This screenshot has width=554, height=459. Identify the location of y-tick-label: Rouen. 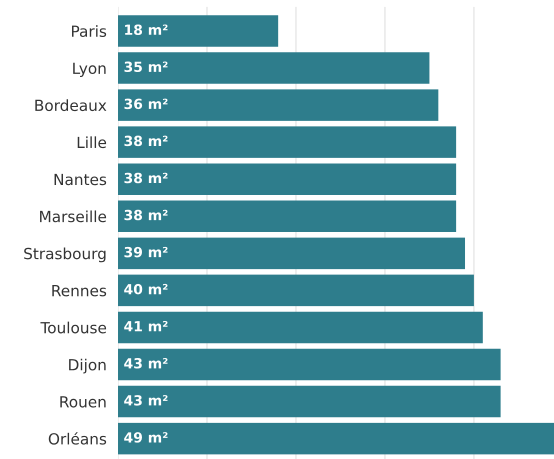
(83, 402).